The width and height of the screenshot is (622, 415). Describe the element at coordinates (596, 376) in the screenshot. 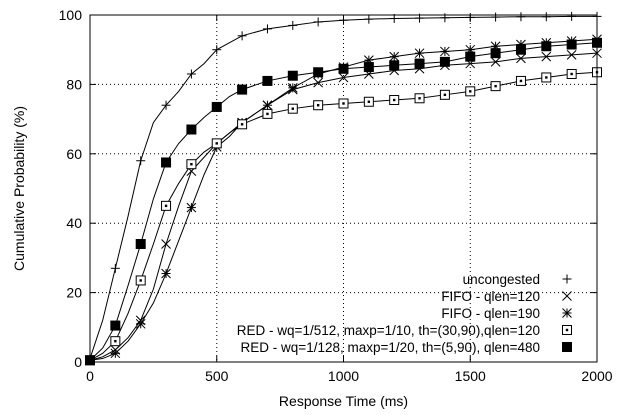

I see `x-tick-label-4: 2000` at that location.